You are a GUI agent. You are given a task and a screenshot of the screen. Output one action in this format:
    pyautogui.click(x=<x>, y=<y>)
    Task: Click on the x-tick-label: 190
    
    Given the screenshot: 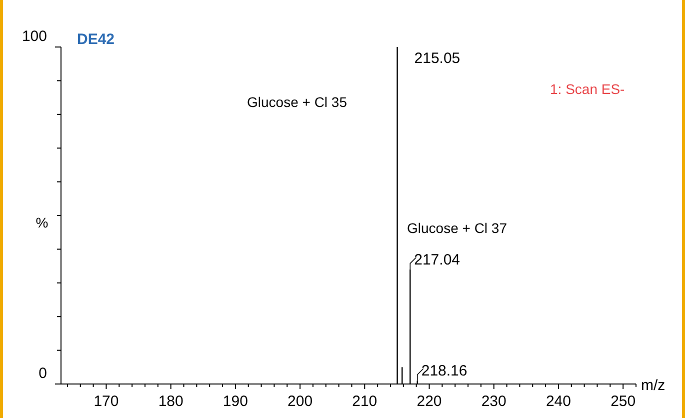 What is the action you would take?
    pyautogui.click(x=235, y=401)
    